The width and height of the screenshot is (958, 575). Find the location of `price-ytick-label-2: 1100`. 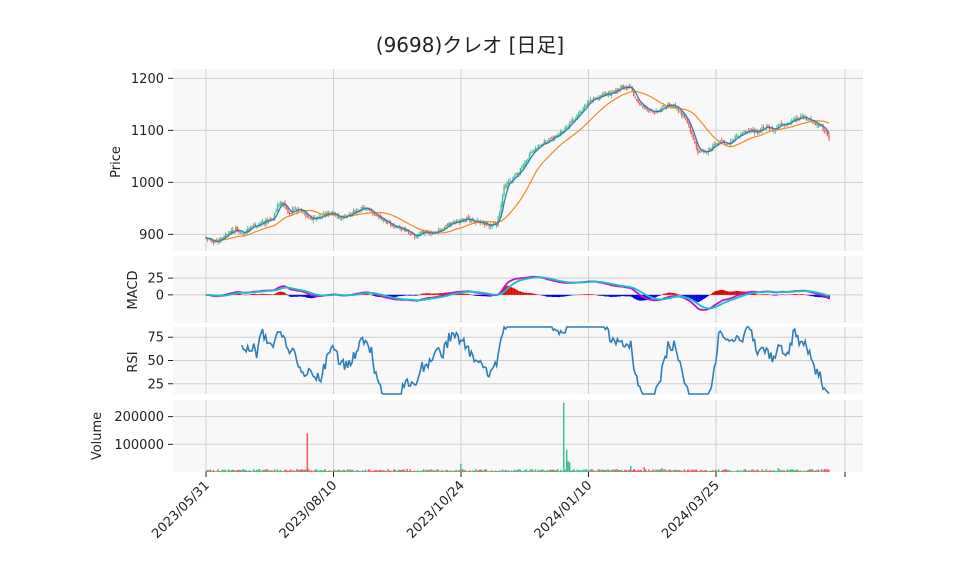

price-ytick-label-2: 1100 is located at coordinates (147, 131).